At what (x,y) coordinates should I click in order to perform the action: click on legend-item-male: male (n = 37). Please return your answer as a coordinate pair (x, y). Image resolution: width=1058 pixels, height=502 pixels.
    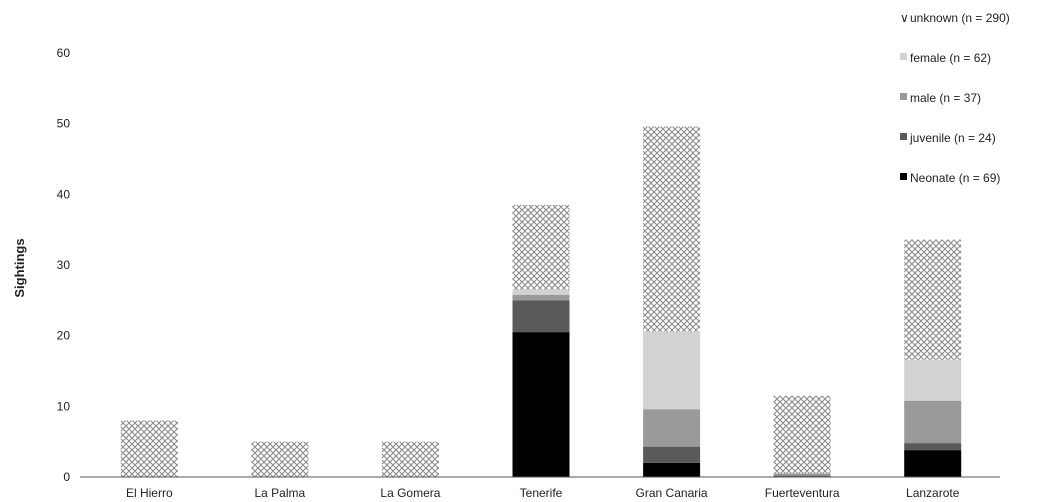
    Looking at the image, I should click on (940, 98).